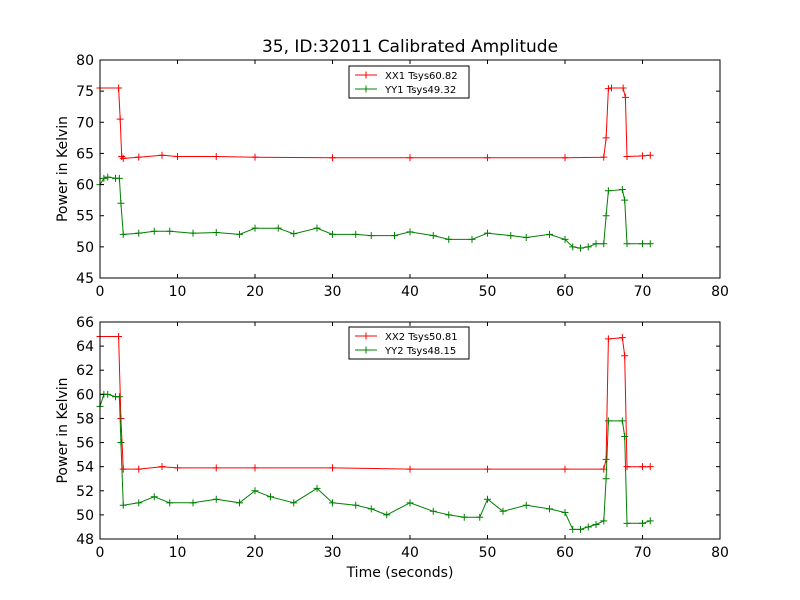 The image size is (800, 600). Describe the element at coordinates (366, 75) in the screenshot. I see `legend-marker-xx1` at that location.